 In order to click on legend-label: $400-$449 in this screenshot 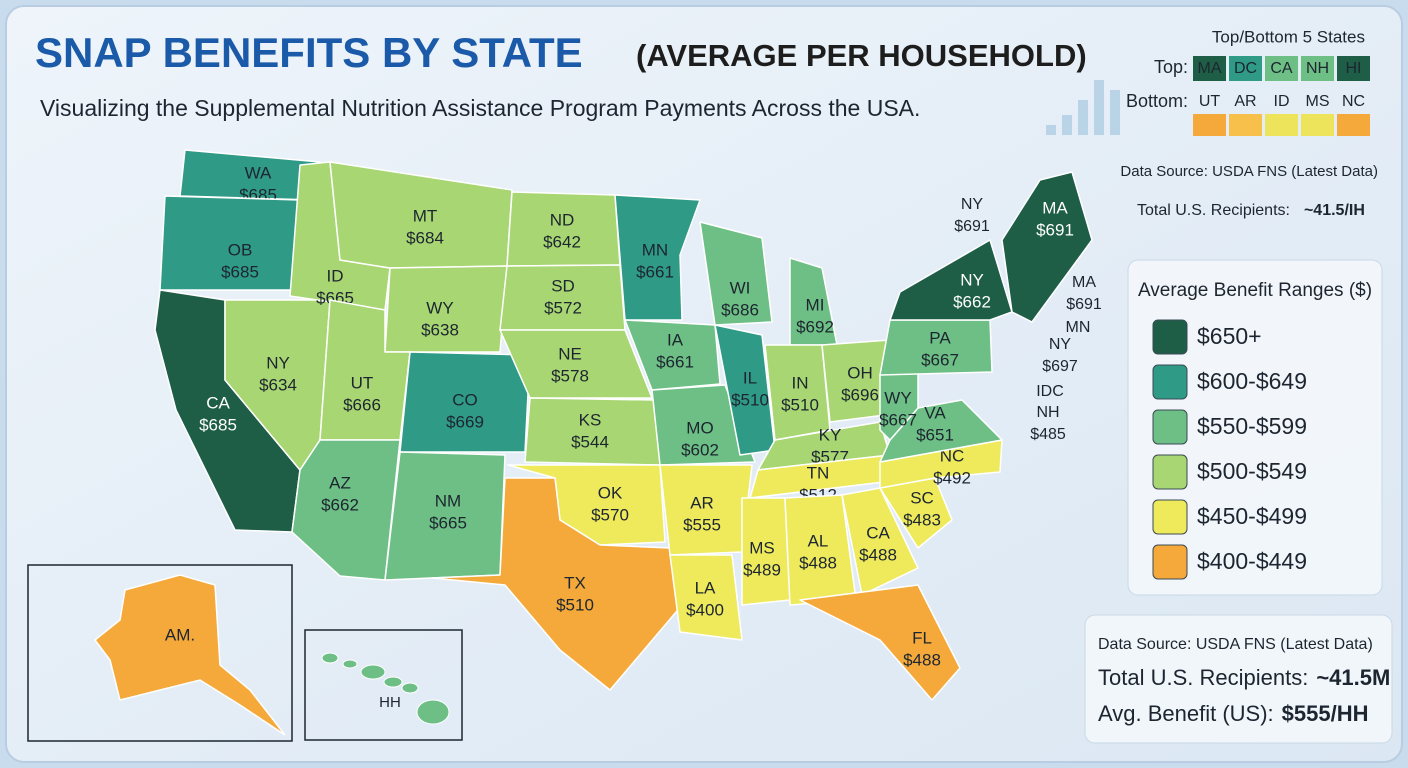, I will do `click(1252, 561)`.